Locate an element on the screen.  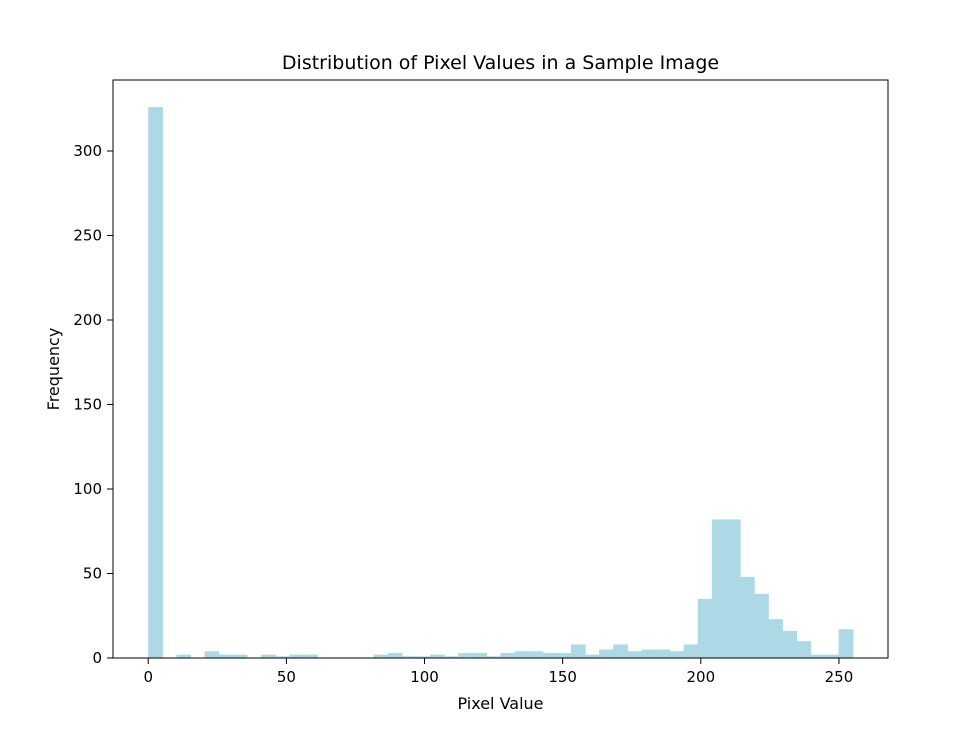
x-tick-label: 100 is located at coordinates (424, 677).